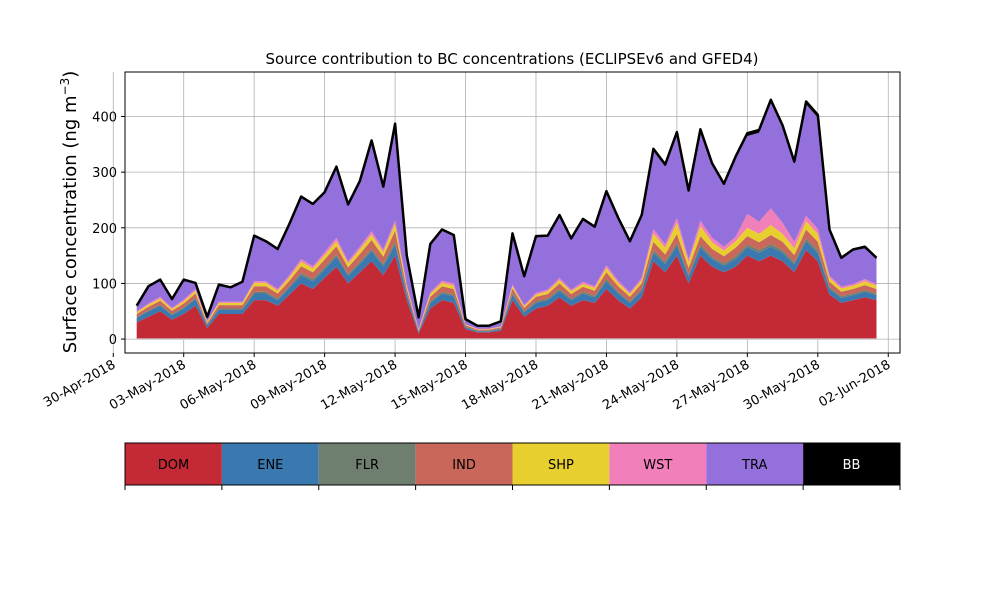  What do you see at coordinates (104, 118) in the screenshot?
I see `y-tick-label: 400` at bounding box center [104, 118].